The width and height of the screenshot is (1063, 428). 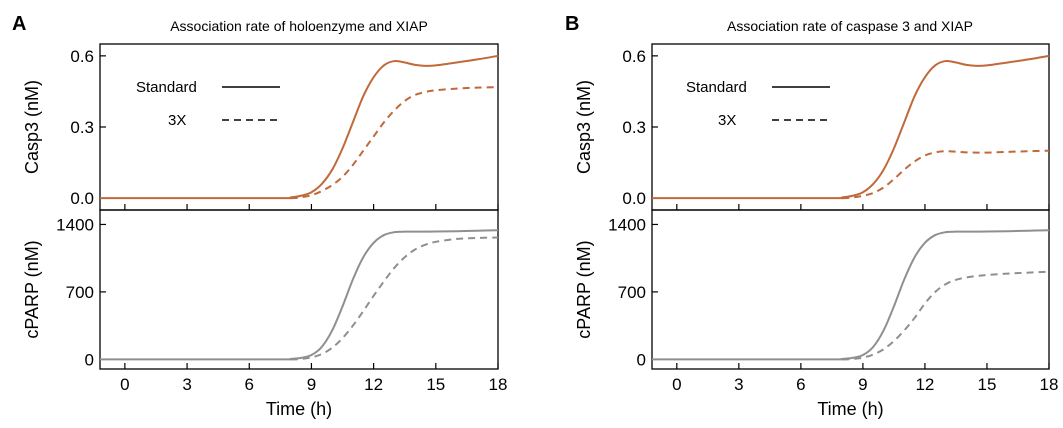 I want to click on panel-letter: B, so click(x=572, y=24).